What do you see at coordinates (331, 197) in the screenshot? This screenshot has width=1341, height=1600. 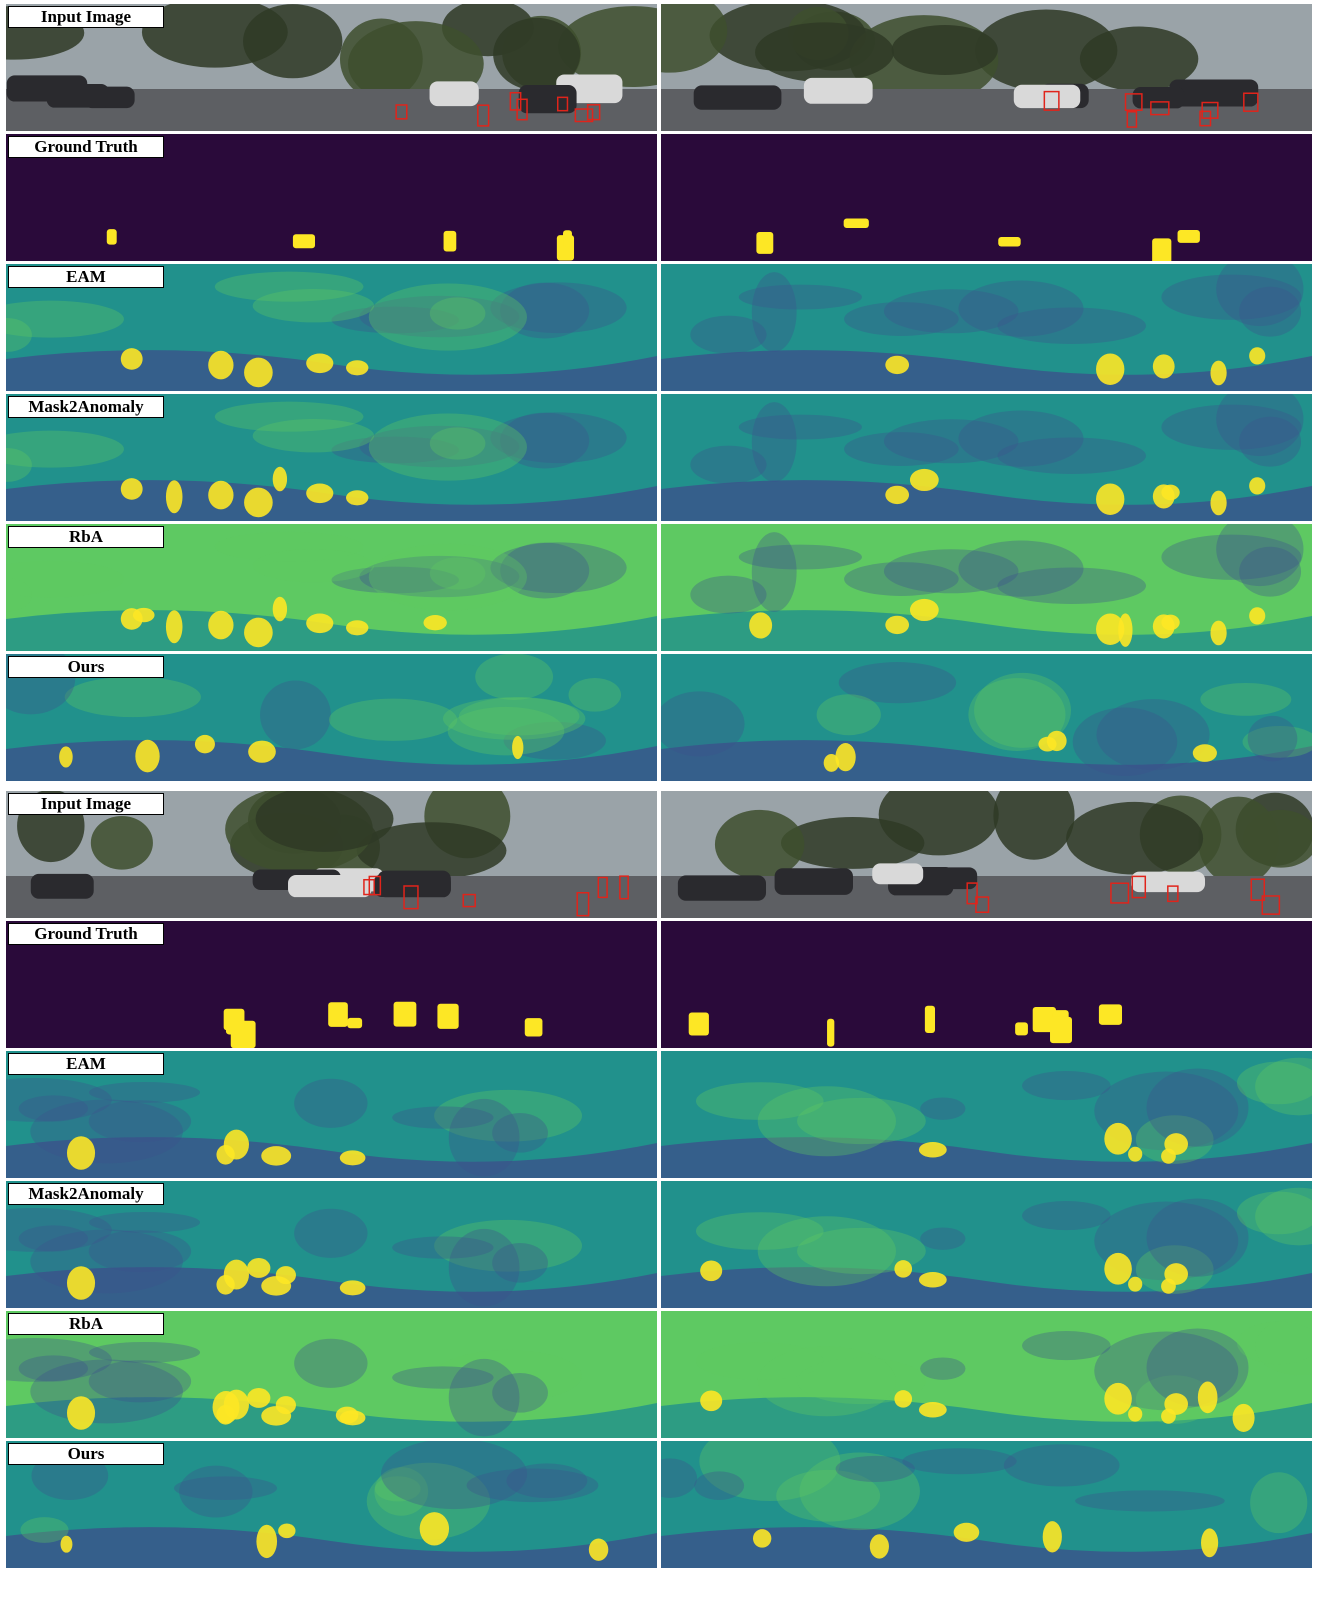 I see `panel-ground-truth: Ground Truth` at bounding box center [331, 197].